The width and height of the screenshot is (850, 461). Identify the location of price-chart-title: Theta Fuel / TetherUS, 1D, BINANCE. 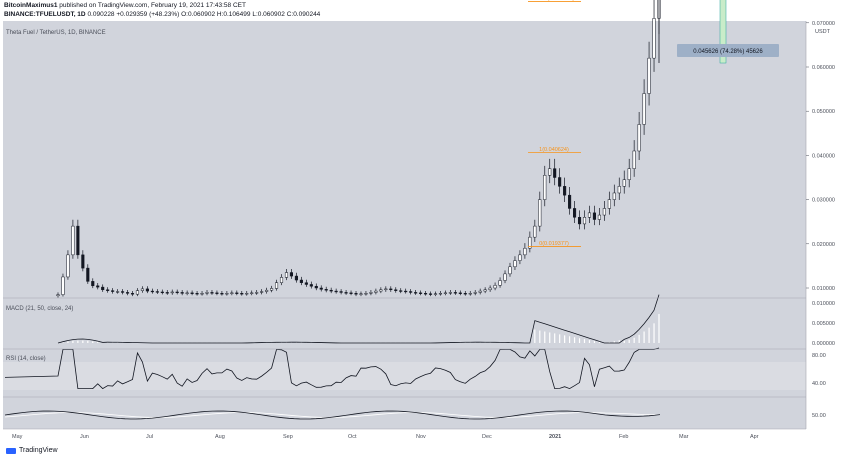
(56, 33).